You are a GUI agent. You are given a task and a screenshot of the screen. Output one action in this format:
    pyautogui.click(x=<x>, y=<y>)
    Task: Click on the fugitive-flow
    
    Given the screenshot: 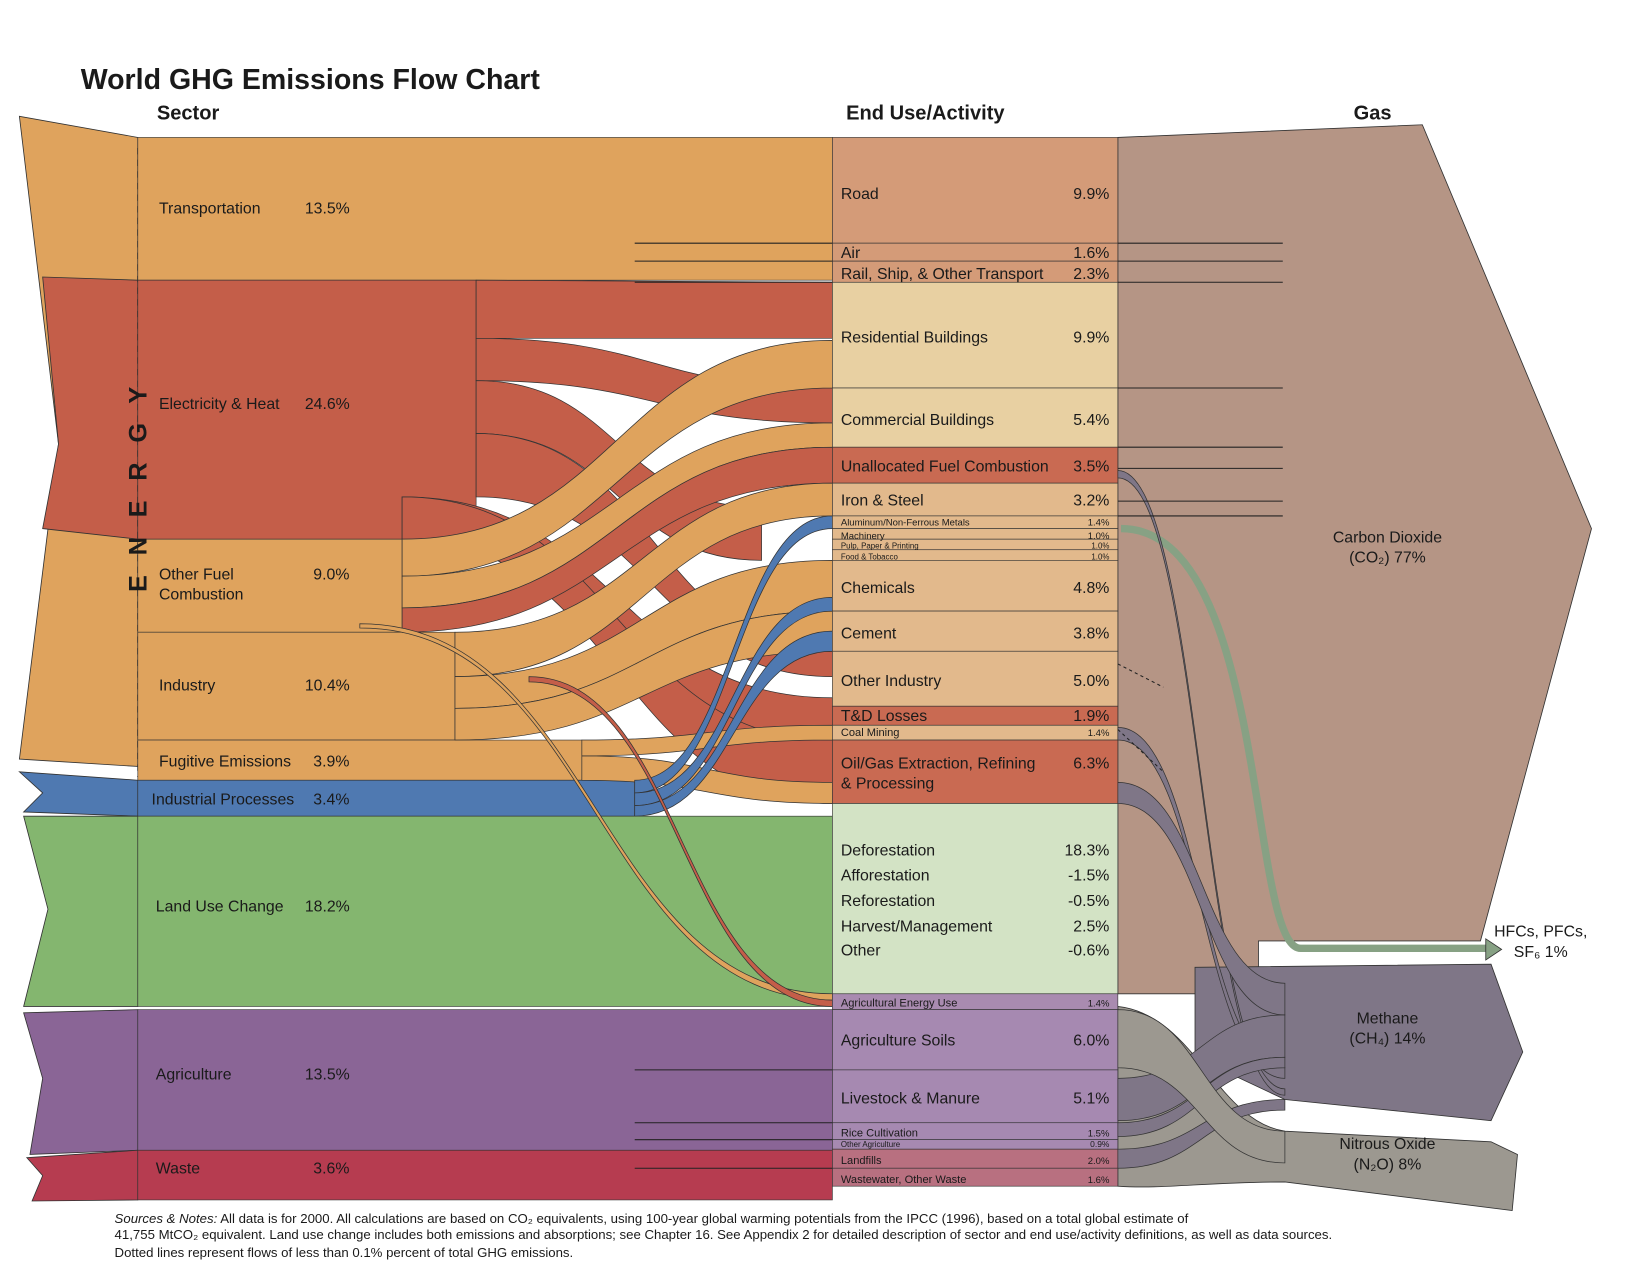 What is the action you would take?
    pyautogui.click(x=360, y=760)
    